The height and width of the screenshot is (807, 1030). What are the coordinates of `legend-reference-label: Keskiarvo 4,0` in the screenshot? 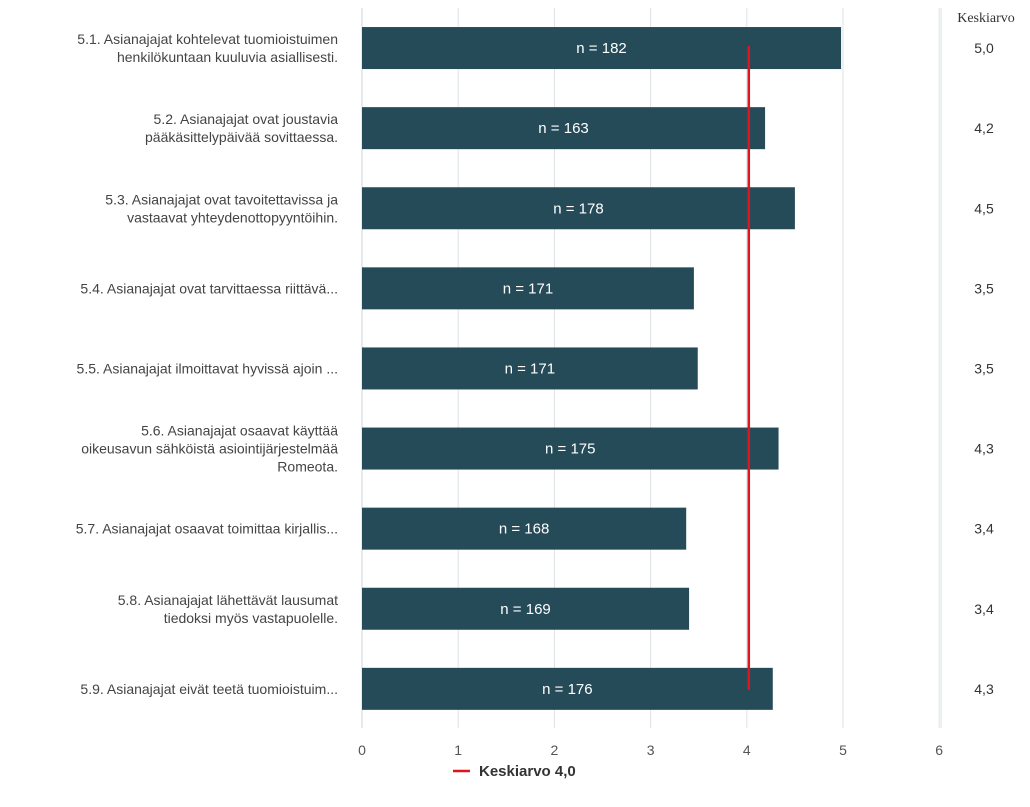 It's located at (527, 771).